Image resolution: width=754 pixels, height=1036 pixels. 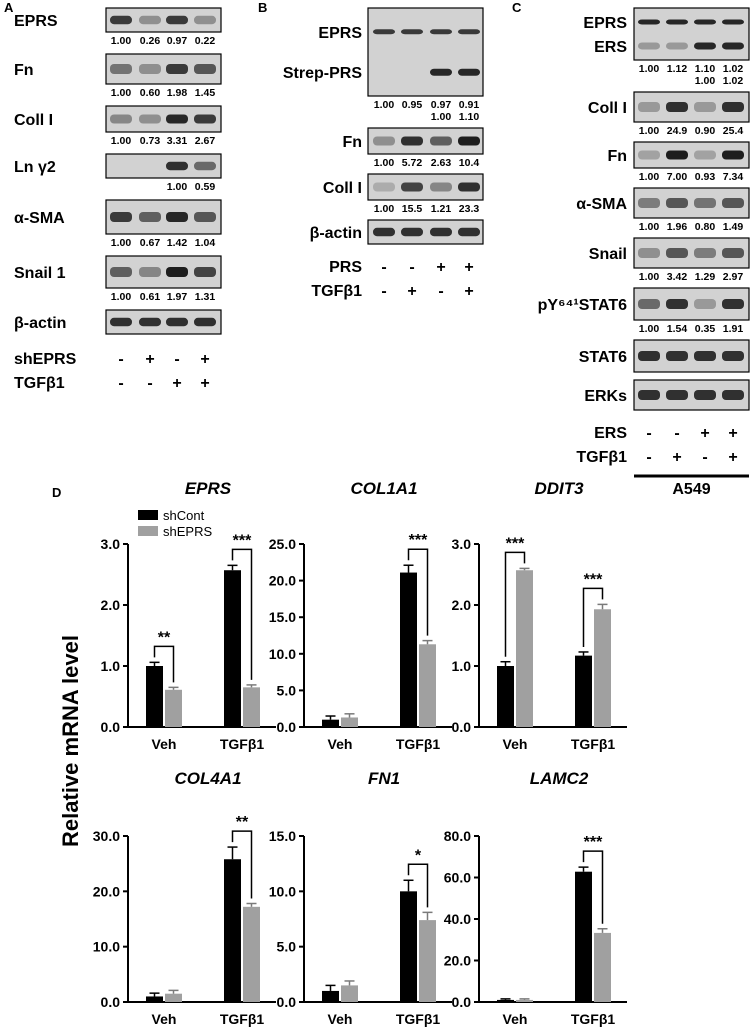 I want to click on quant-value: 0.97, so click(x=177, y=41).